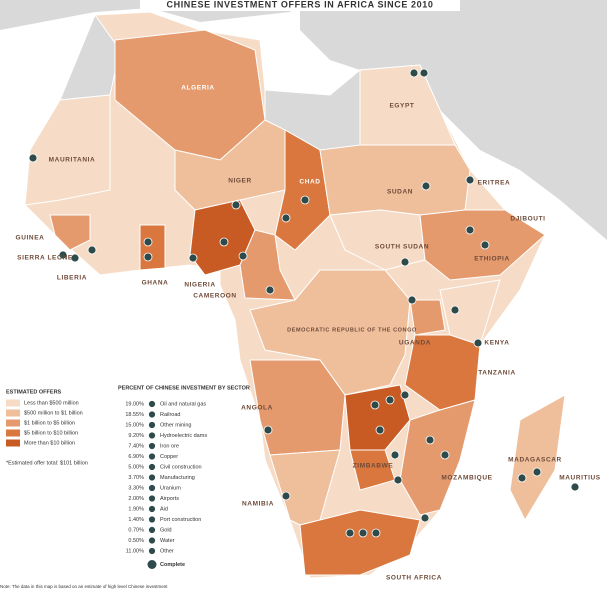 The height and width of the screenshot is (594, 607). I want to click on country-label: GUINEA, so click(30, 238).